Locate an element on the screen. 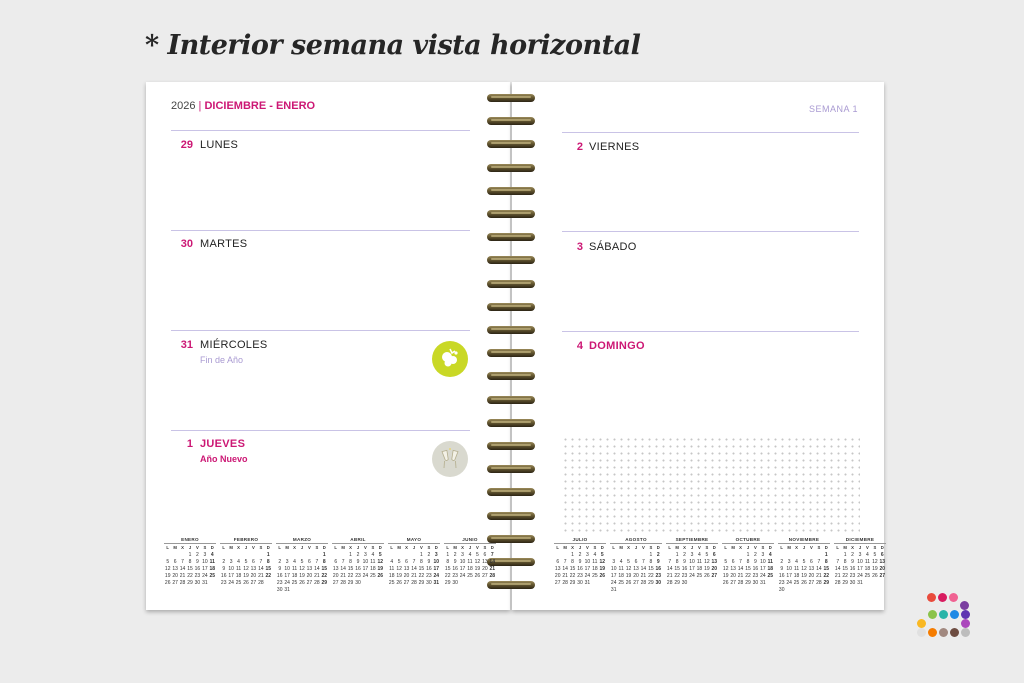 The height and width of the screenshot is (683, 1024). calendar-day: 31 is located at coordinates (436, 583).